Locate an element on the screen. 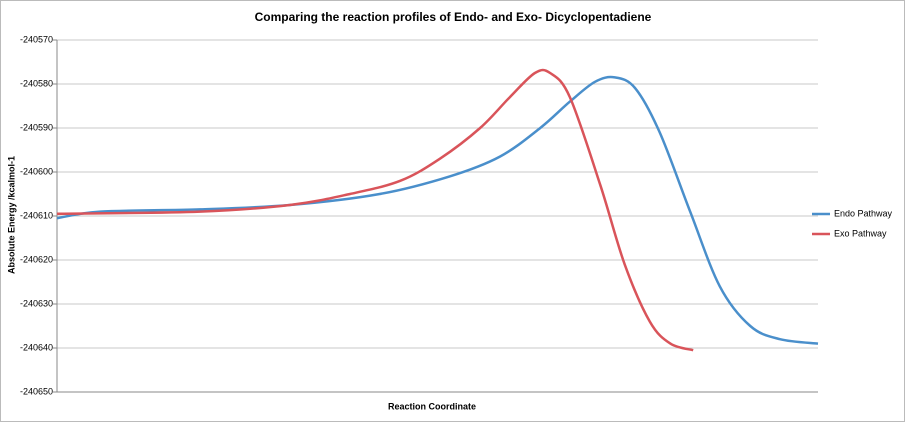 The width and height of the screenshot is (905, 422). y-tick-label: -240590 is located at coordinates (36, 127).